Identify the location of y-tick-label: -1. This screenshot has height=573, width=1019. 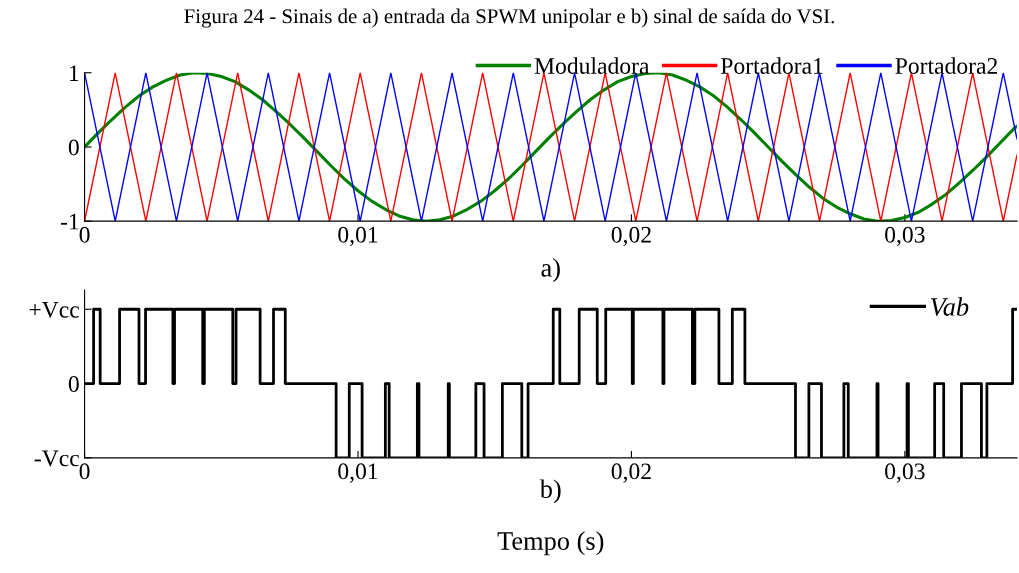
(69, 221).